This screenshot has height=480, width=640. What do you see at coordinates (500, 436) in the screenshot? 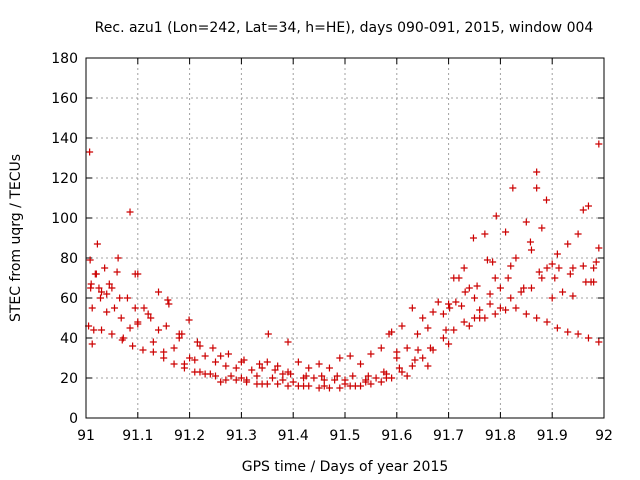
I see `x-tick-label: 91.8` at bounding box center [500, 436].